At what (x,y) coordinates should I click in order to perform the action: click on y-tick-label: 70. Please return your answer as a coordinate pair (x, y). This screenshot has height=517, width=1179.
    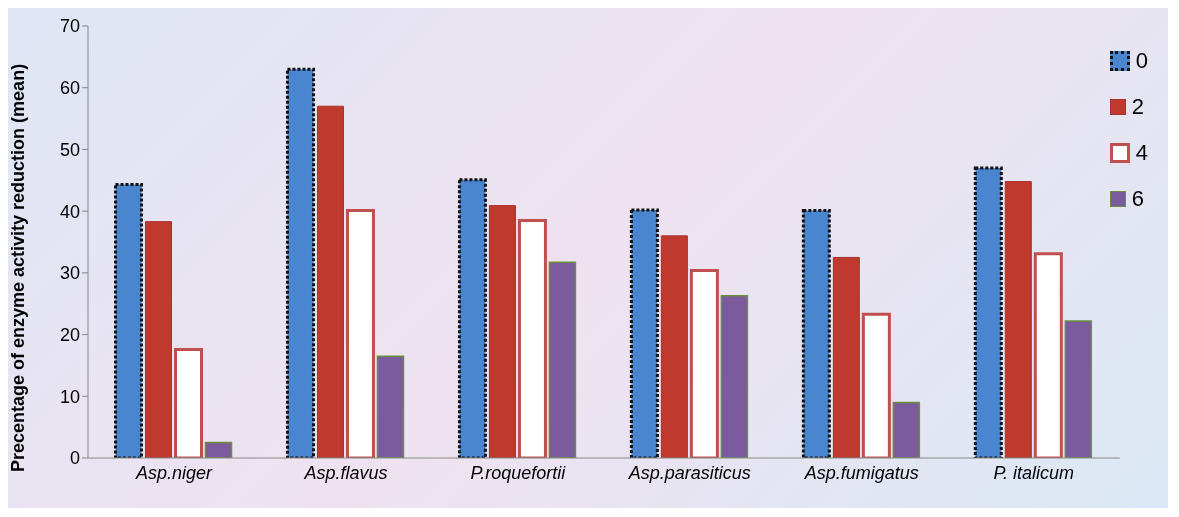
    Looking at the image, I should click on (69, 26).